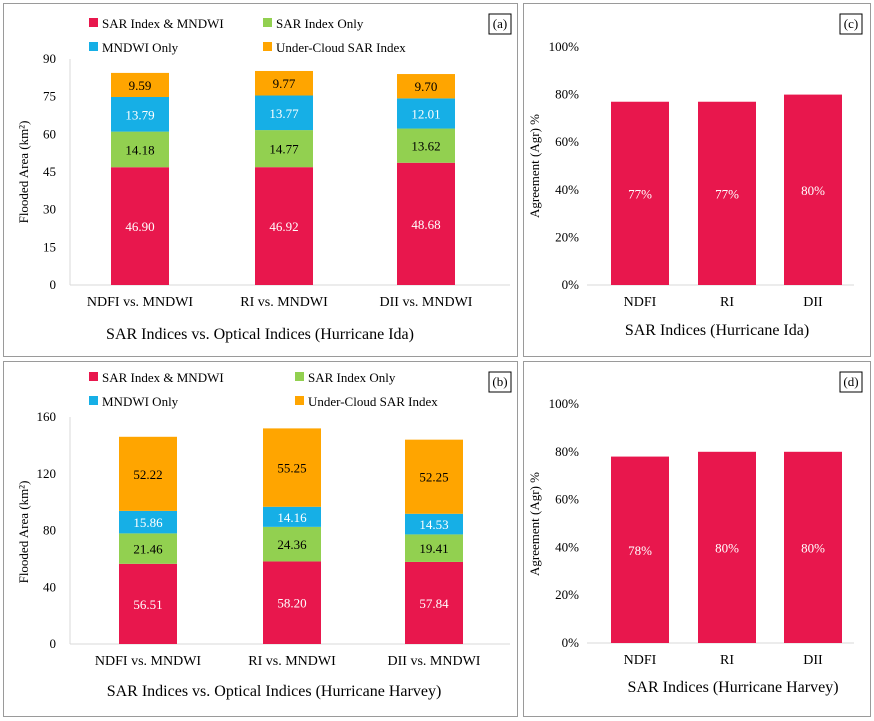 This screenshot has width=874, height=721. Describe the element at coordinates (140, 401) in the screenshot. I see `legend-label: MNDWI Only` at that location.